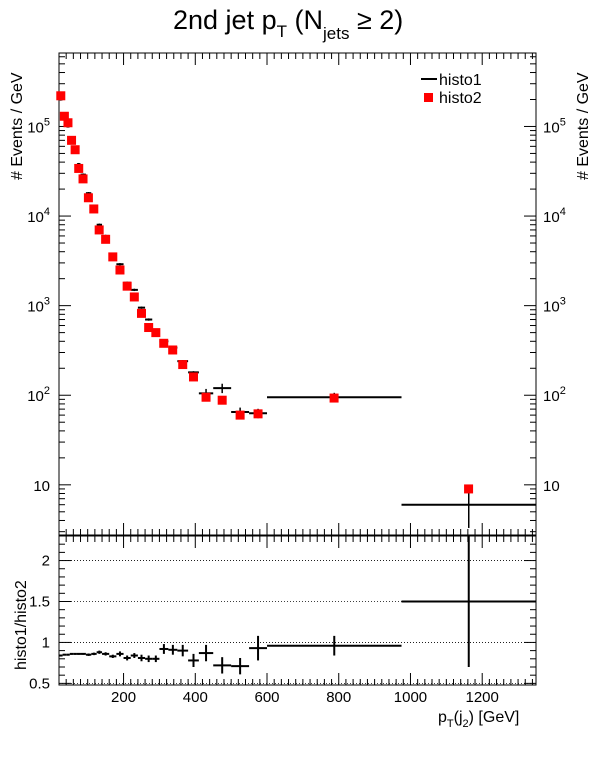  I want to click on top-y-tick-label-right: 10², so click(554, 395).